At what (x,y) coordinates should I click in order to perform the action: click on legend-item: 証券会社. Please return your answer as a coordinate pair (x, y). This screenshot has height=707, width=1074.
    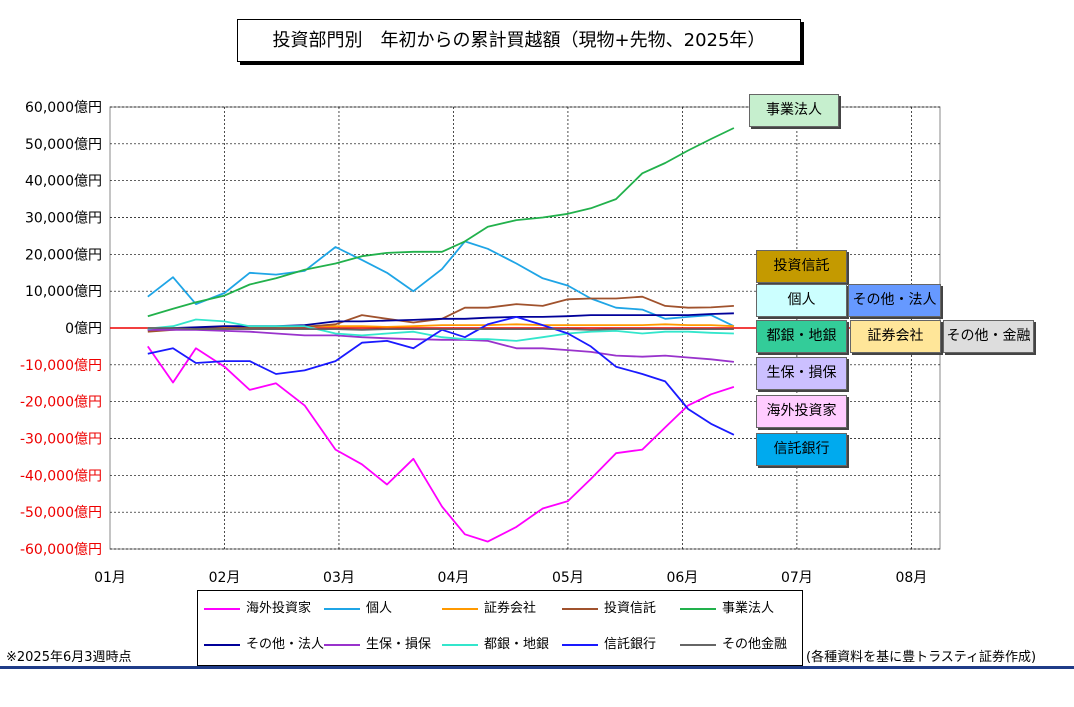
    Looking at the image, I should click on (489, 609).